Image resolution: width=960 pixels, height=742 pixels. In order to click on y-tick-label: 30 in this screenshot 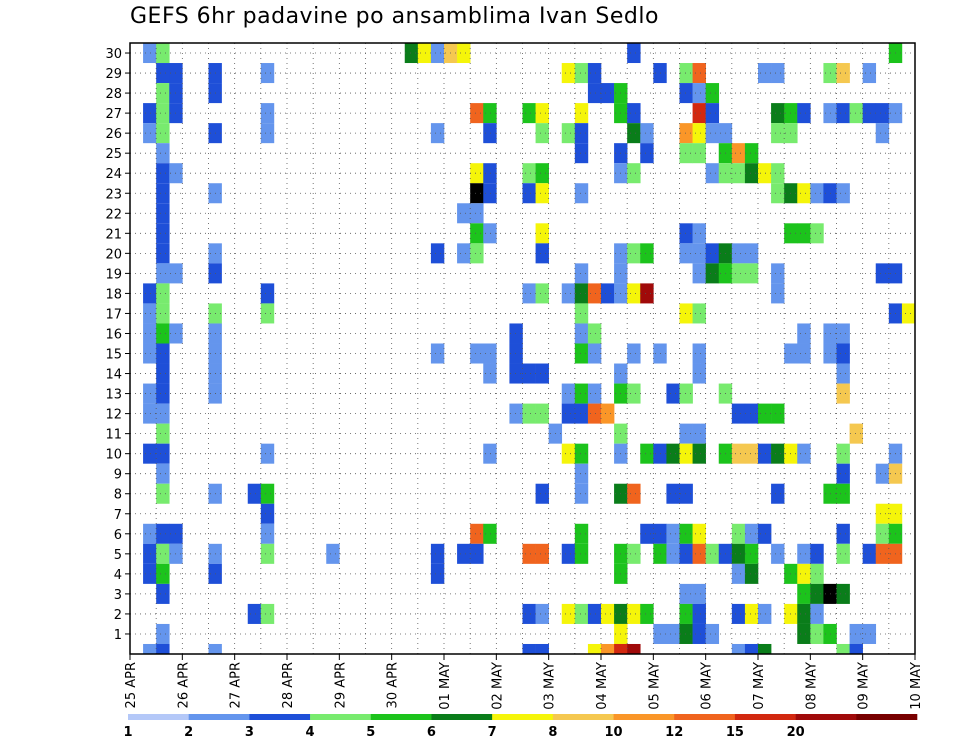, I will do `click(113, 54)`.